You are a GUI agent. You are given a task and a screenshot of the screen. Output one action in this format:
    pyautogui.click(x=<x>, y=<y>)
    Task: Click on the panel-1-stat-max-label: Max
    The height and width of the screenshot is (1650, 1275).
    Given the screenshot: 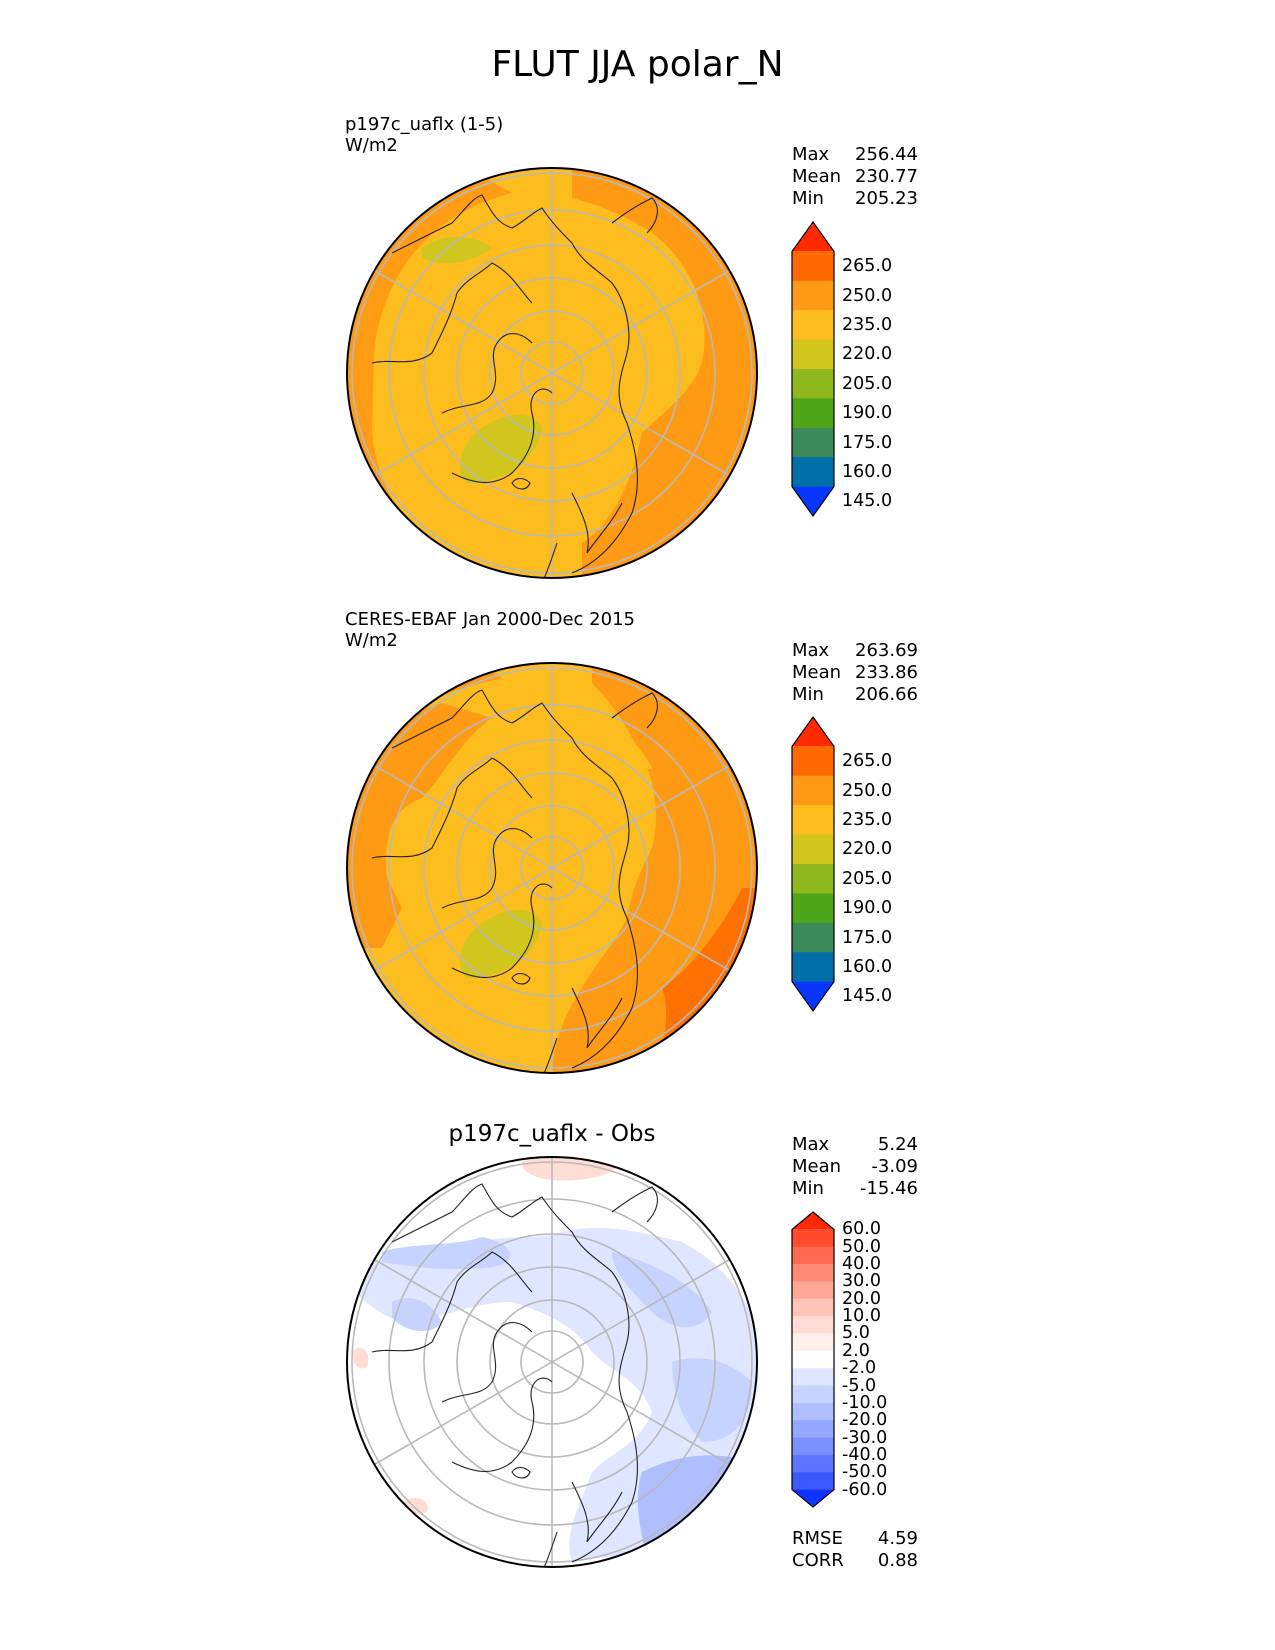 What is the action you would take?
    pyautogui.click(x=811, y=154)
    